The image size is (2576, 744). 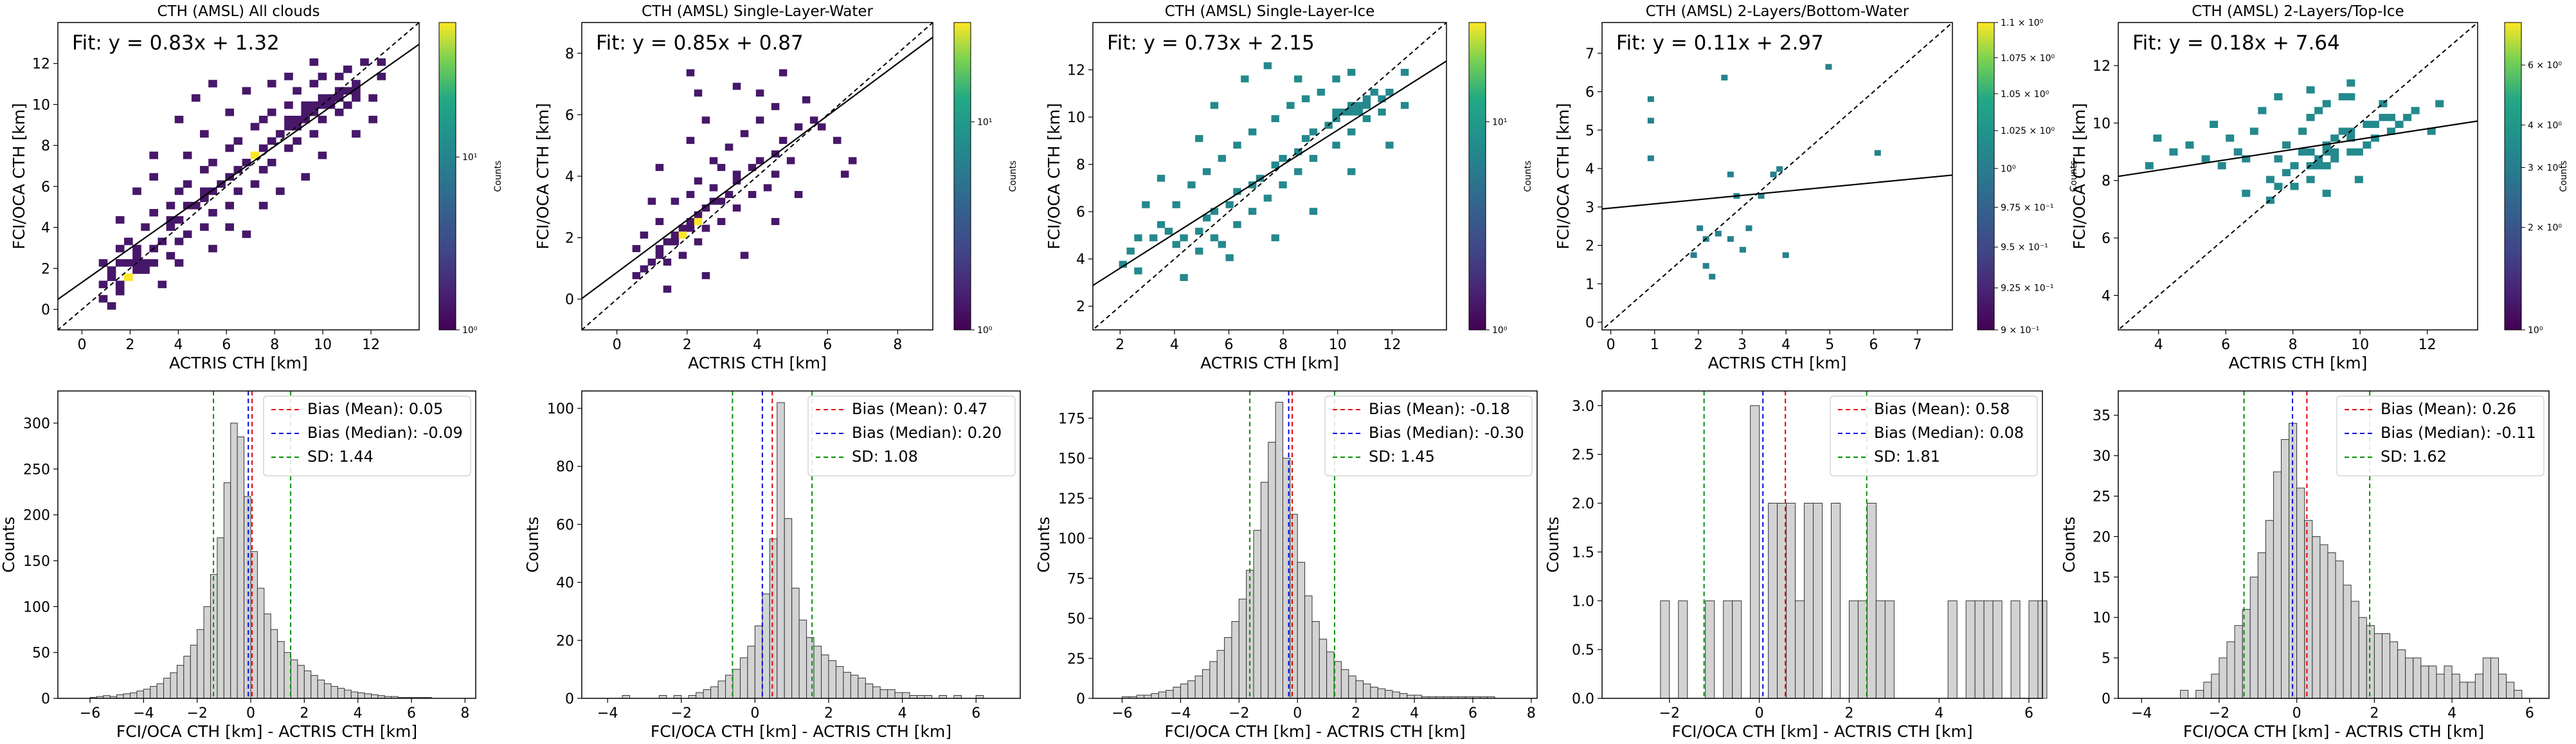 What do you see at coordinates (1269, 177) in the screenshot?
I see `axes-frame` at bounding box center [1269, 177].